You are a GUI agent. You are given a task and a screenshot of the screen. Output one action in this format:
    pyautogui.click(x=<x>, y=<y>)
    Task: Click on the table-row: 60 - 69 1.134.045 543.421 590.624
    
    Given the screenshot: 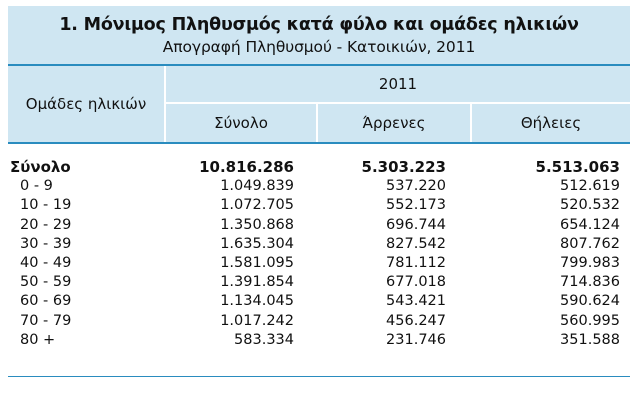 What is the action you would take?
    pyautogui.click(x=319, y=301)
    